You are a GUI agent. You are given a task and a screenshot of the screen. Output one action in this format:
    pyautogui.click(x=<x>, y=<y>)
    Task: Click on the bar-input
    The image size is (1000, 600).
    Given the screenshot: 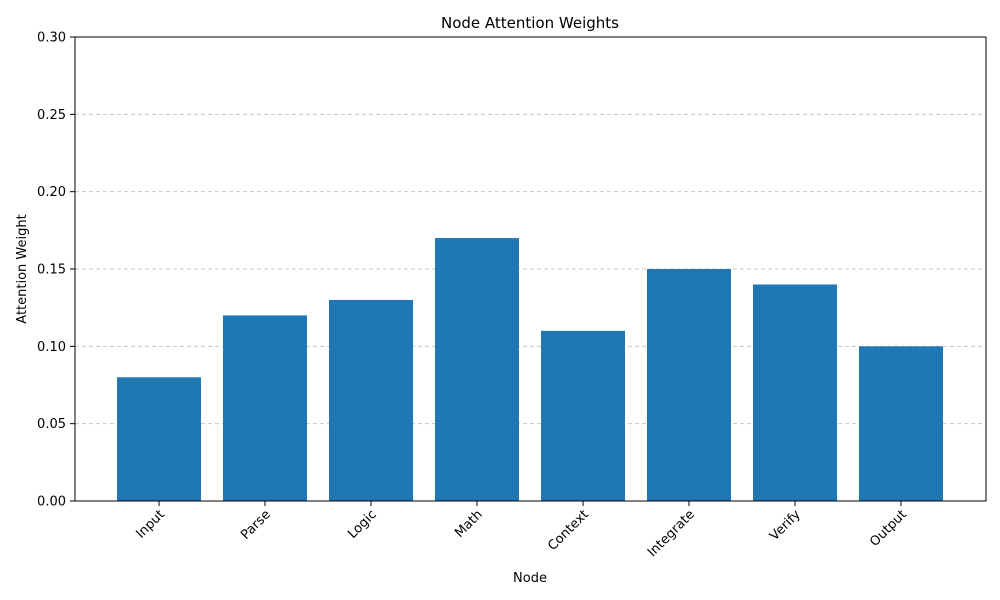 What is the action you would take?
    pyautogui.click(x=159, y=439)
    